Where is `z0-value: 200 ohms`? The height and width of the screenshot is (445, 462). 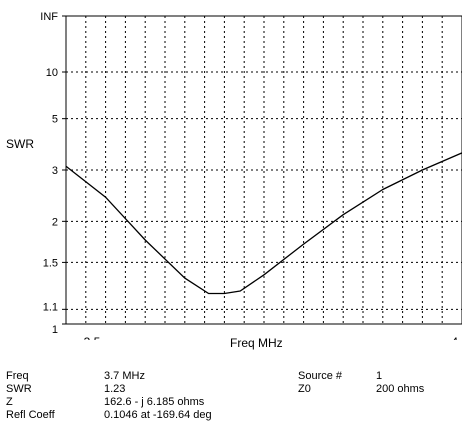 z0-value: 200 ohms is located at coordinates (400, 389).